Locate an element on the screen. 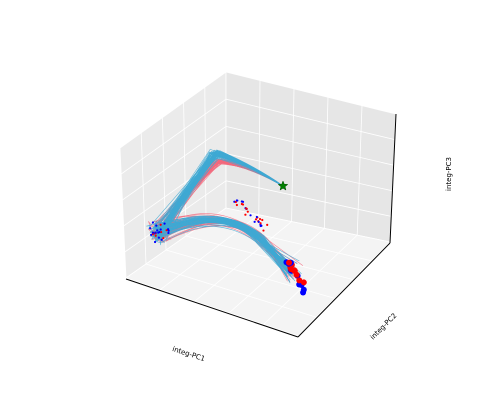 The height and width of the screenshot is (404, 500). z-axis-label: integ-PC3 is located at coordinates (449, 174).